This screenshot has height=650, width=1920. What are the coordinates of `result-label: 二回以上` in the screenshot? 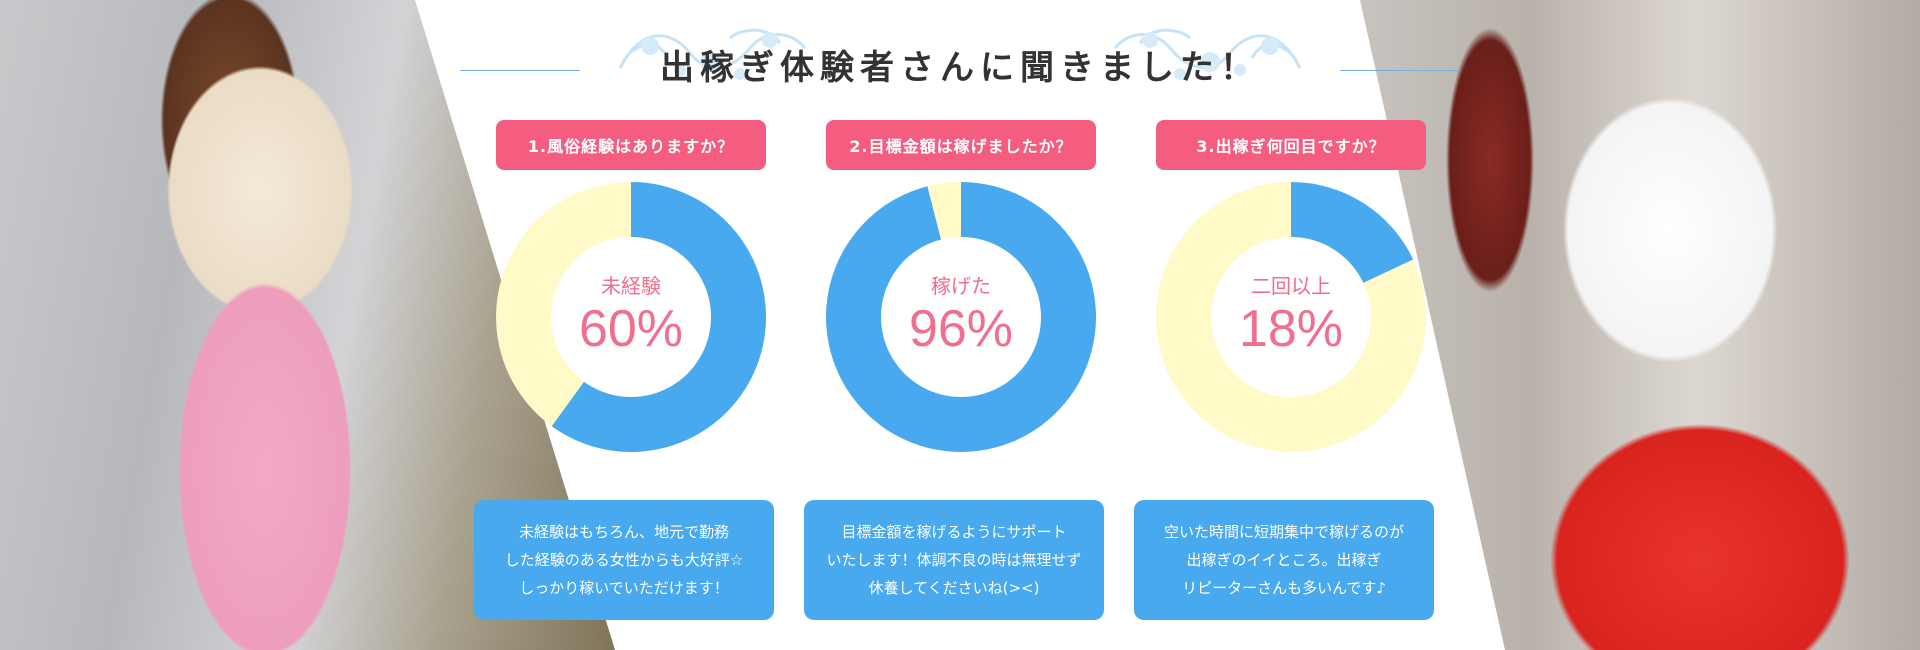 It's located at (1291, 285).